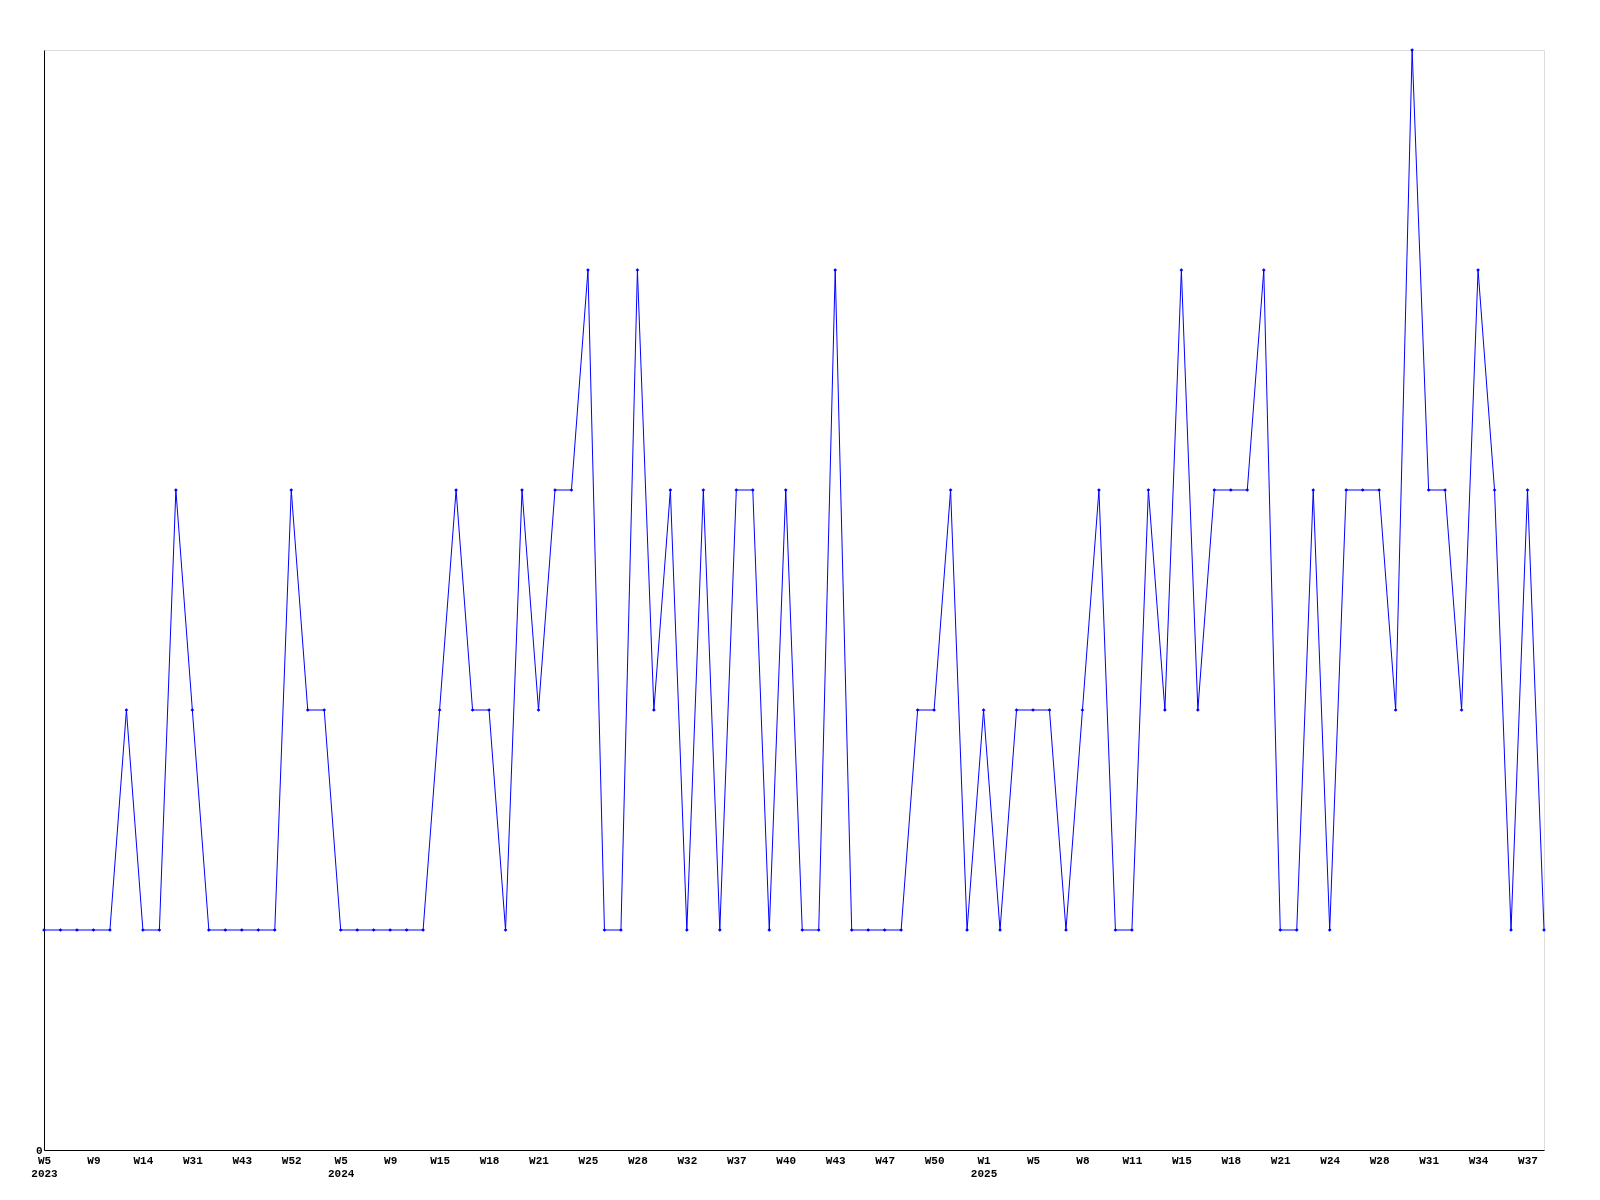 This screenshot has width=1600, height=1200. What do you see at coordinates (1330, 1160) in the screenshot?
I see `x-tick-label: W24` at bounding box center [1330, 1160].